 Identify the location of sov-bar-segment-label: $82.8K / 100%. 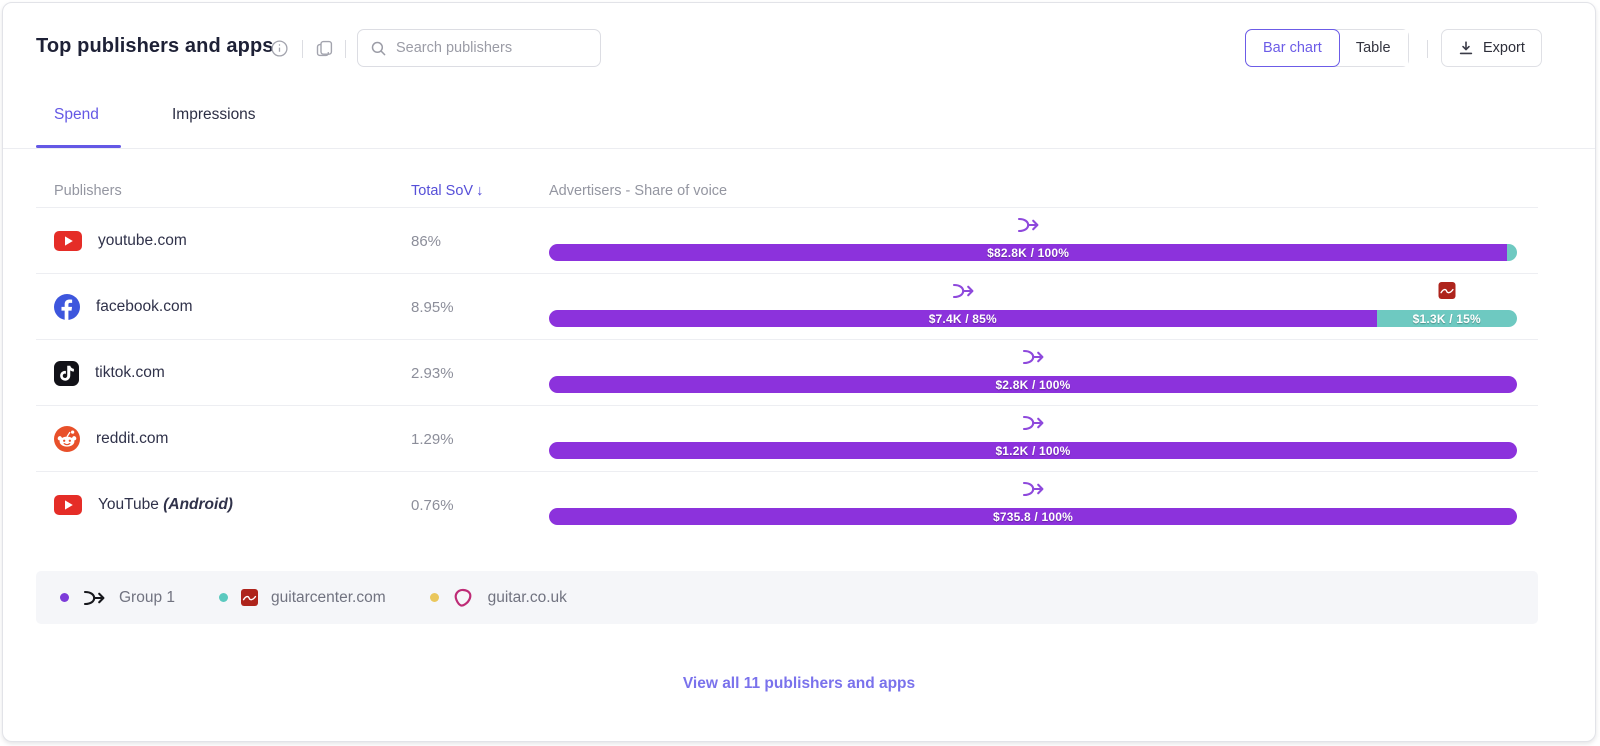
(1028, 252).